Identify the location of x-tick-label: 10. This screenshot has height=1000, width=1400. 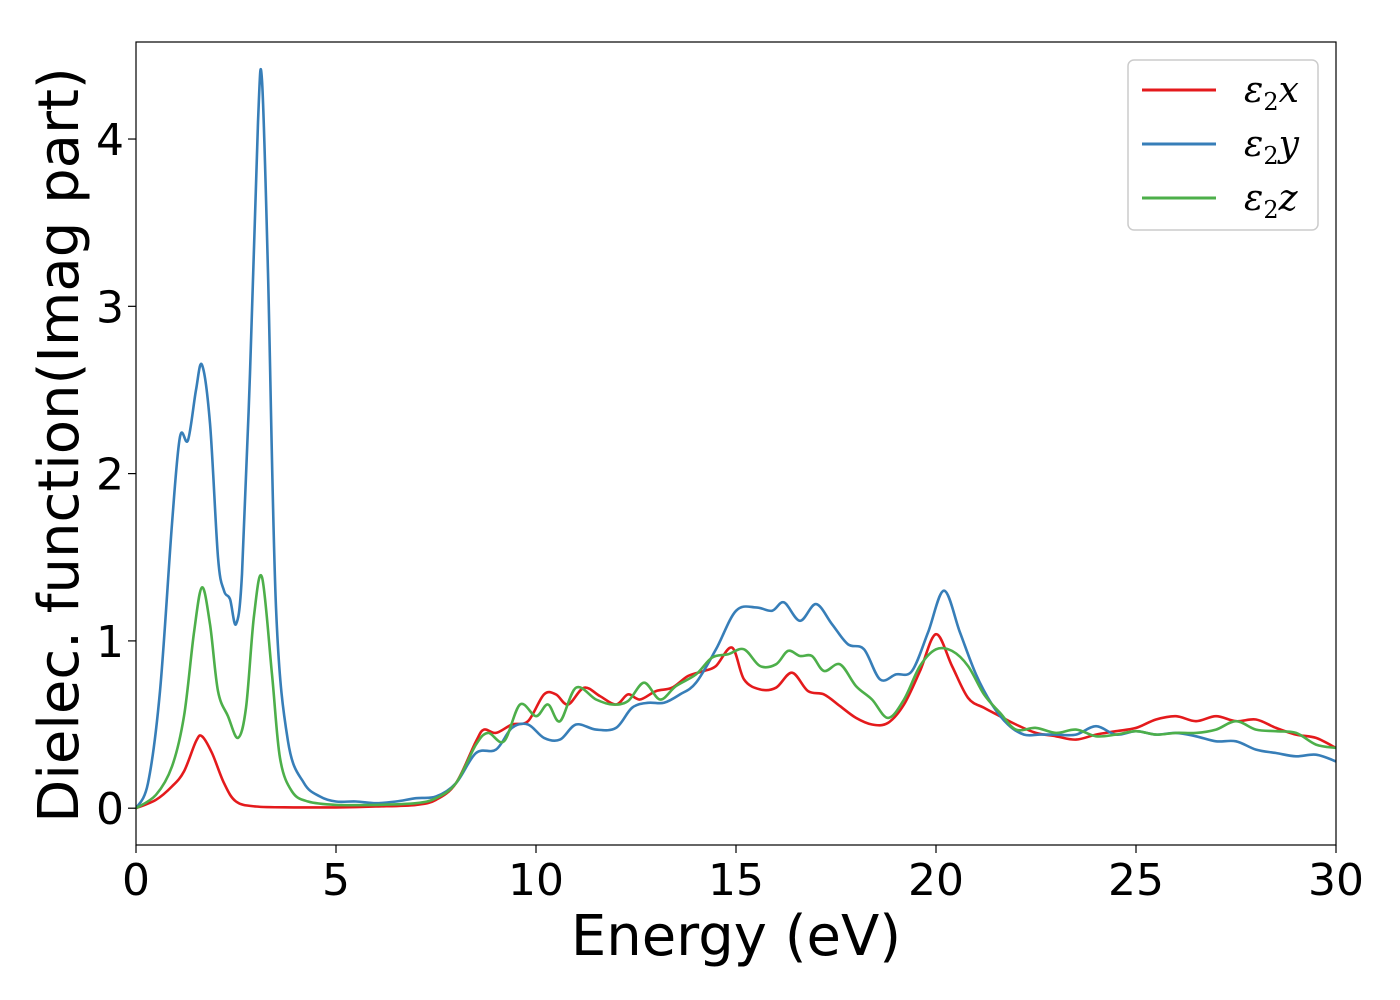
(536, 880).